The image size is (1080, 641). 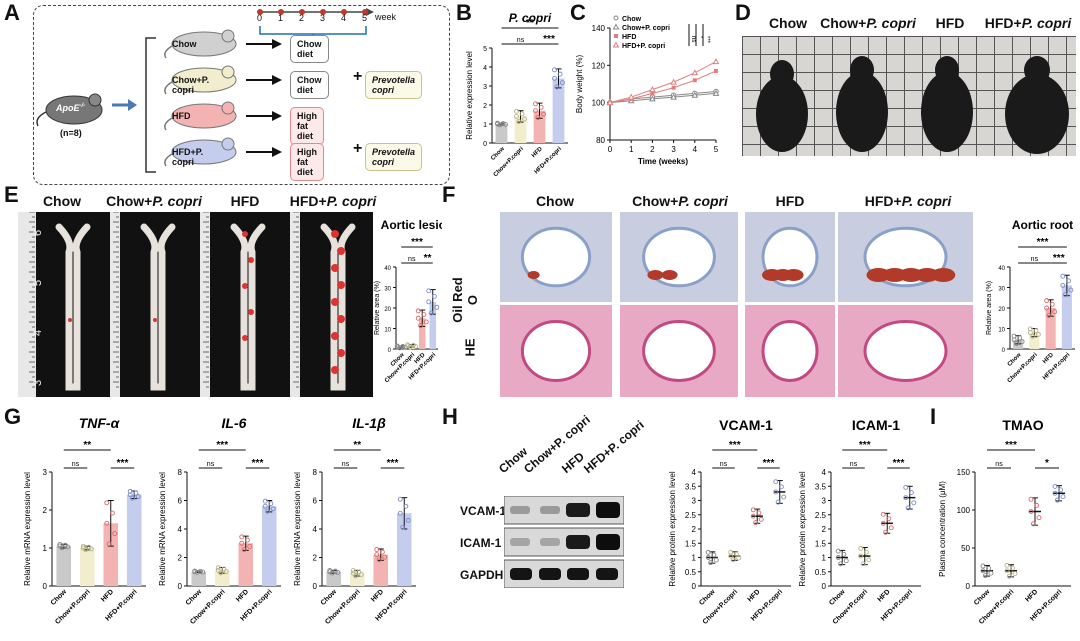 What do you see at coordinates (616, 18) in the screenshot?
I see `legend-marker` at bounding box center [616, 18].